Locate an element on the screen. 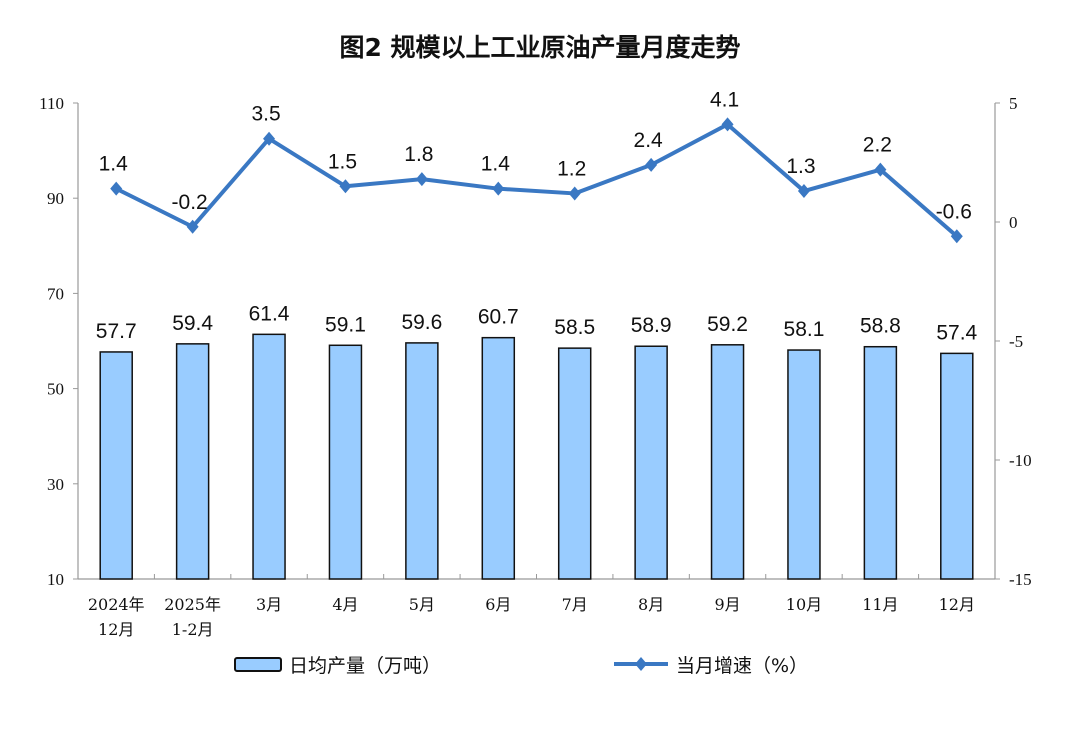 The height and width of the screenshot is (731, 1080). x-tick-label: 6月 is located at coordinates (498, 604).